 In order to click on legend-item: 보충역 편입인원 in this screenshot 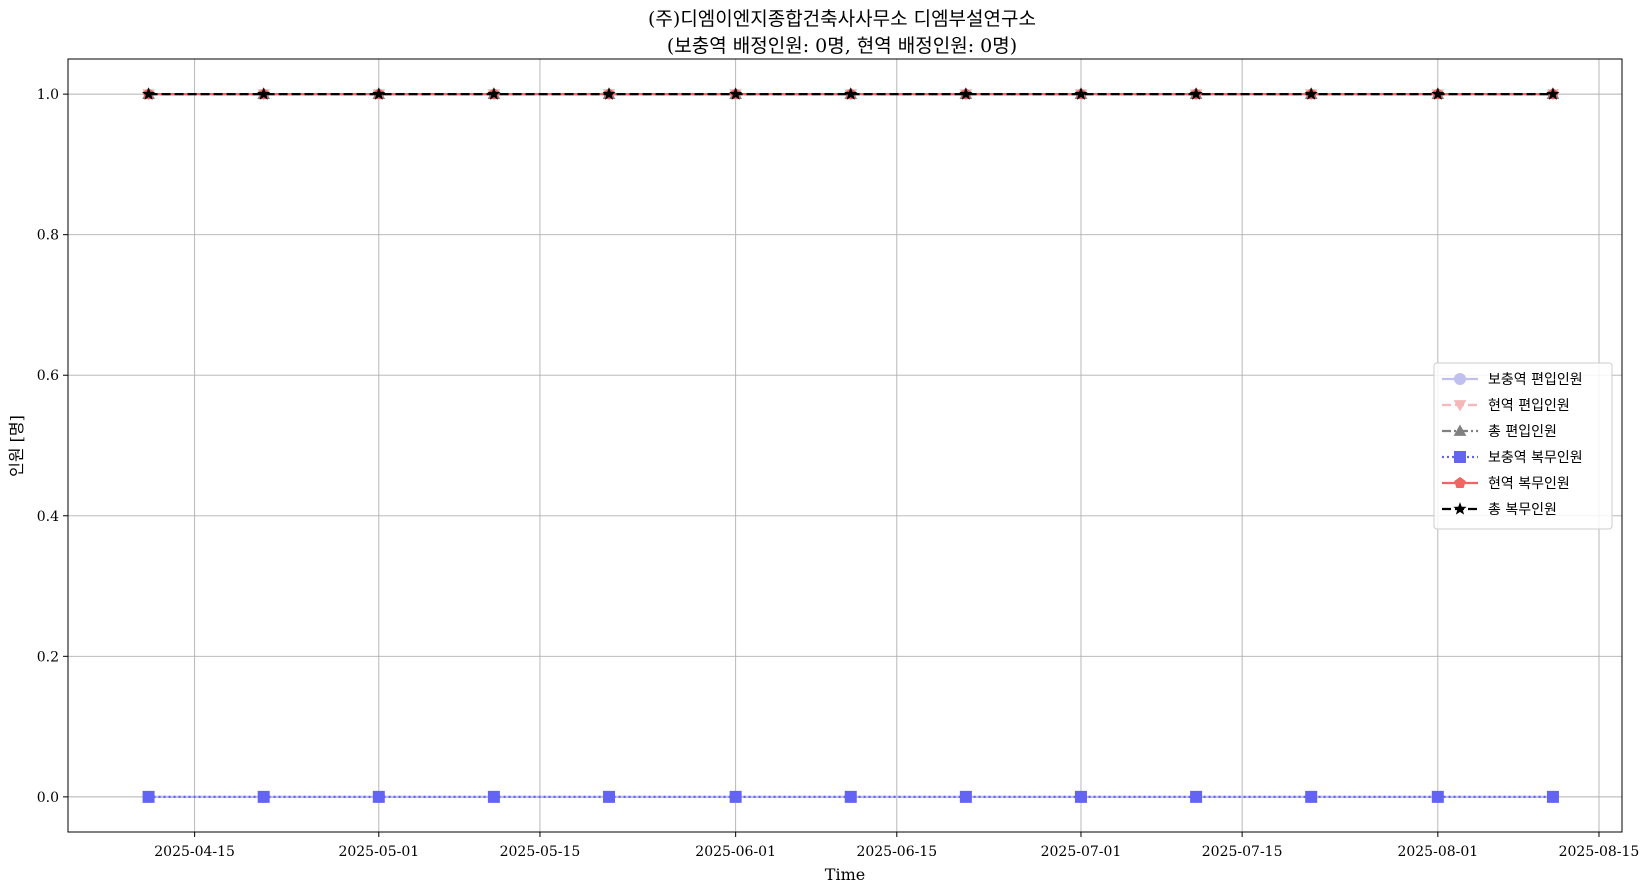, I will do `click(1512, 380)`.